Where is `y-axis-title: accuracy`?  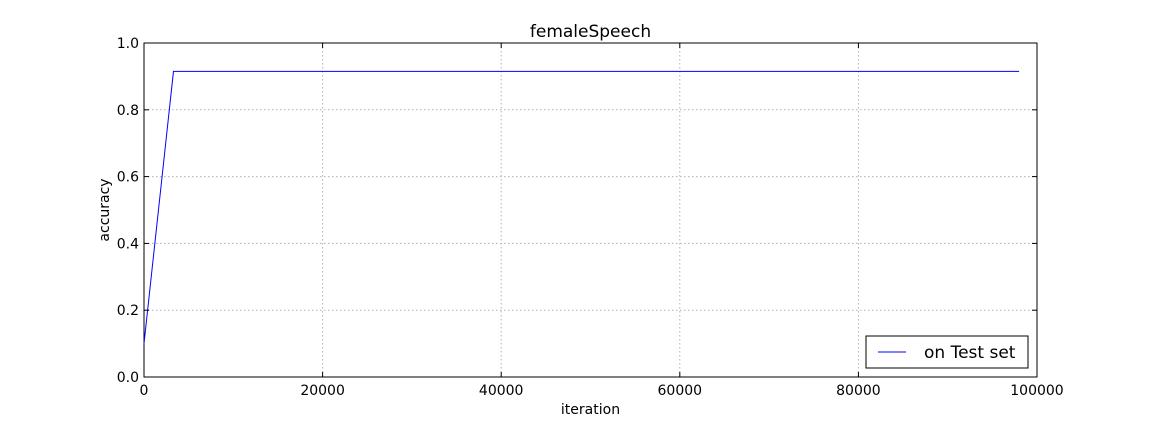 y-axis-title: accuracy is located at coordinates (105, 209).